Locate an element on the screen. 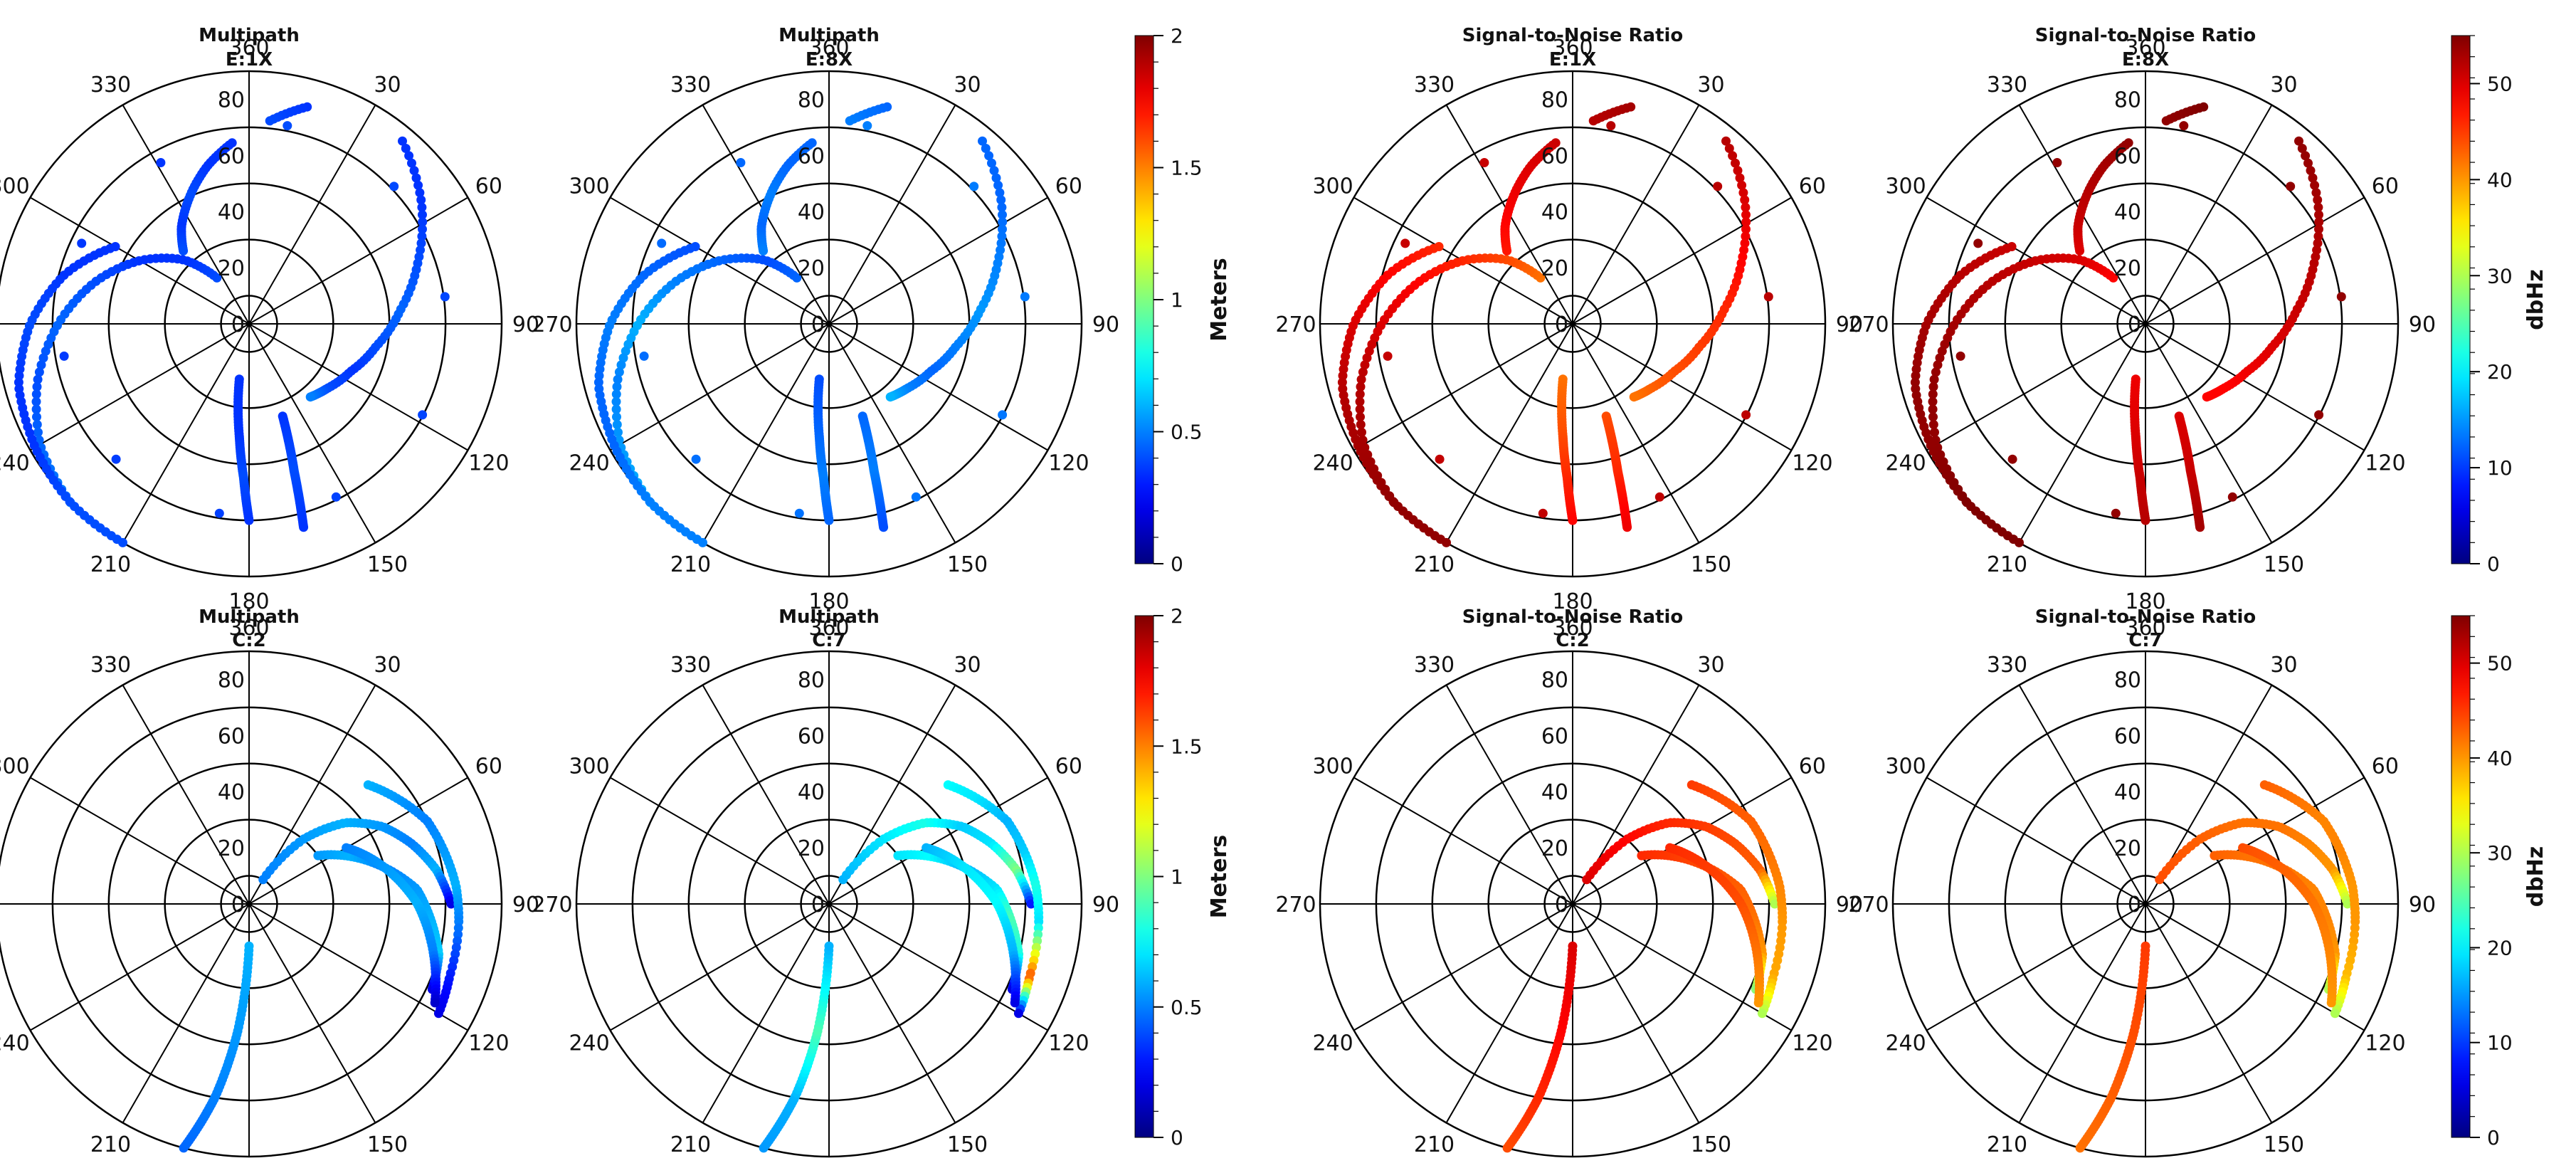  chart-subtitle: E:1X is located at coordinates (249, 59).